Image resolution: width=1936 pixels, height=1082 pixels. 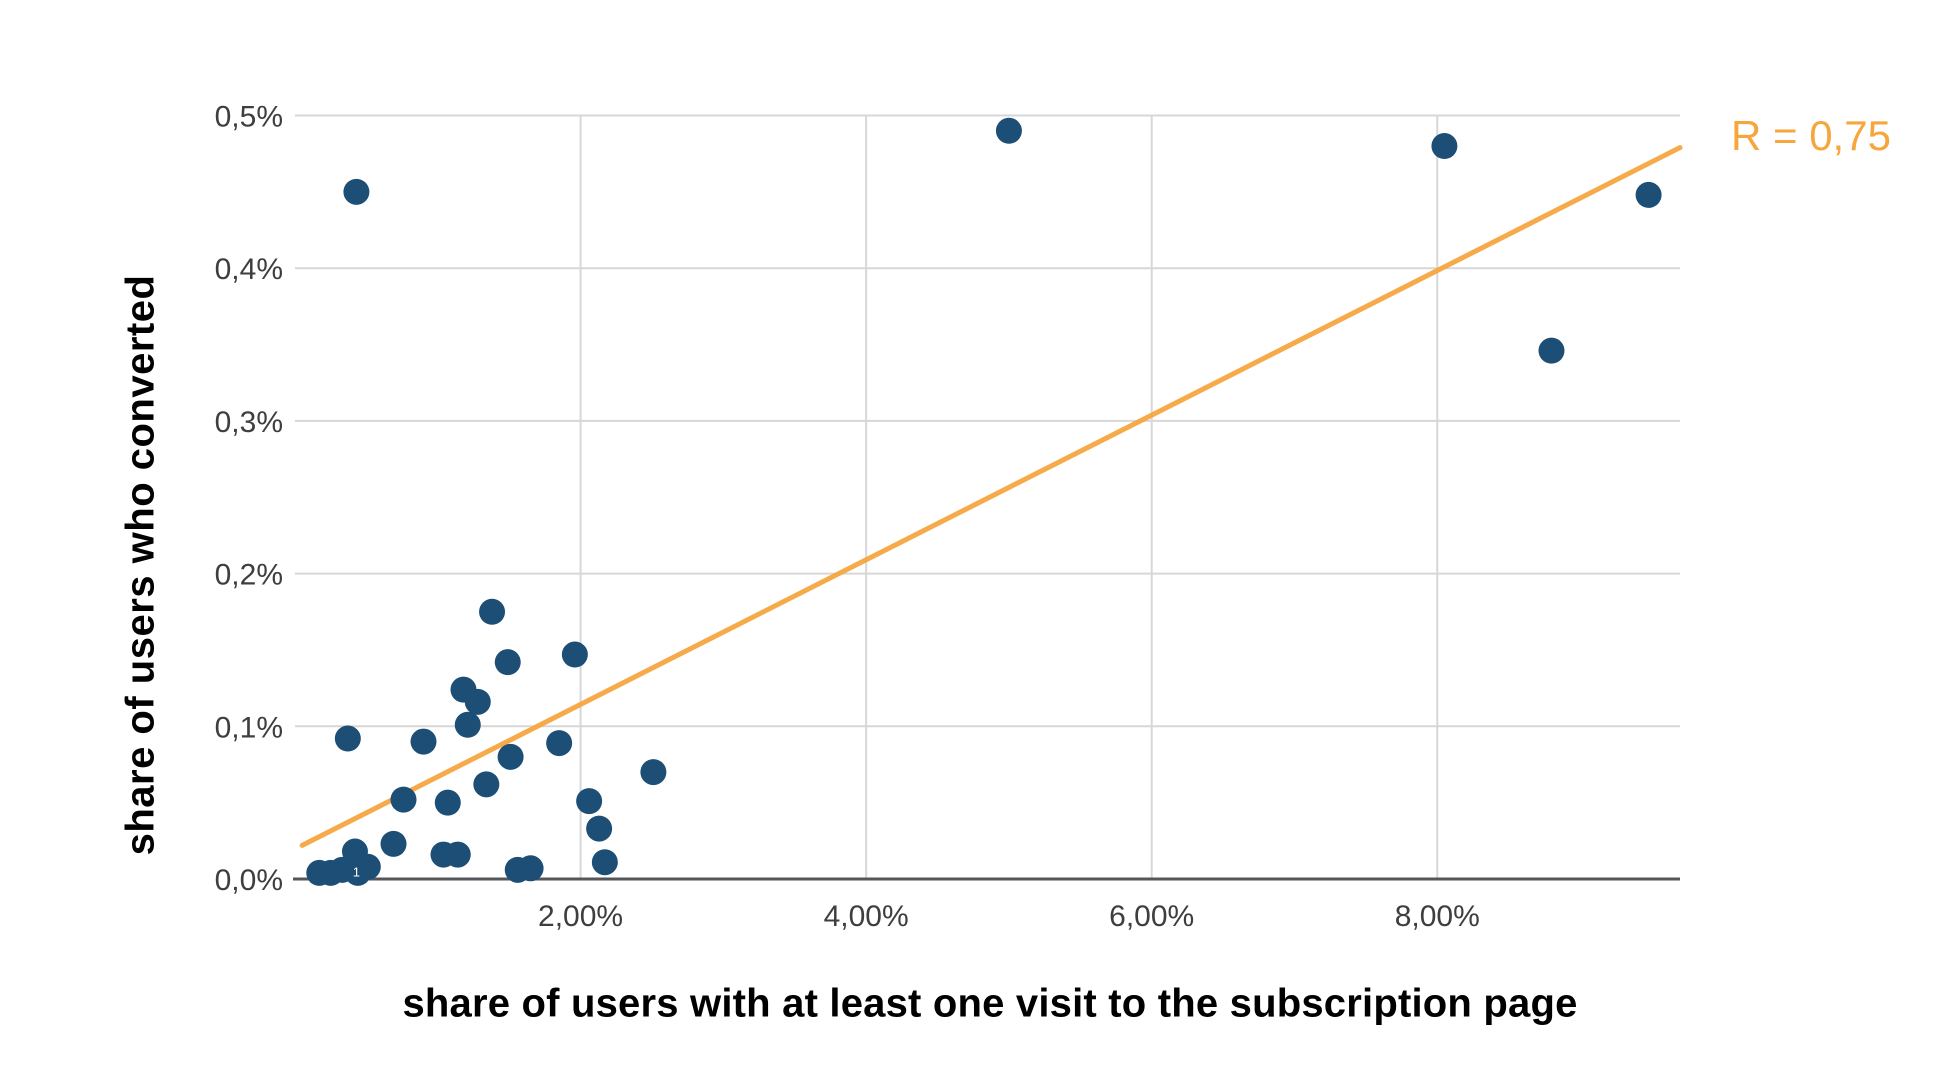 I want to click on point-annotation: 1, so click(x=356, y=871).